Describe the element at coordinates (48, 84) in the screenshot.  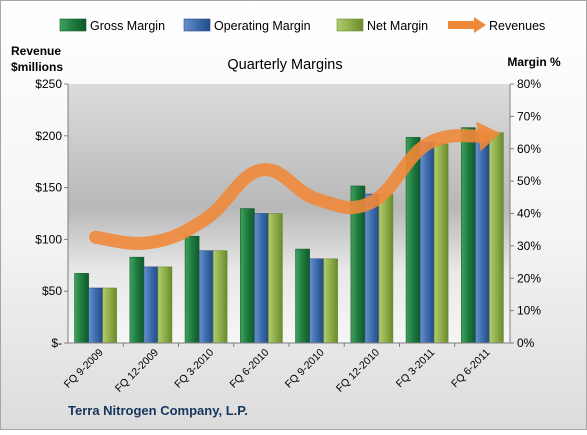
I see `left-axis-tick-label: $250` at that location.